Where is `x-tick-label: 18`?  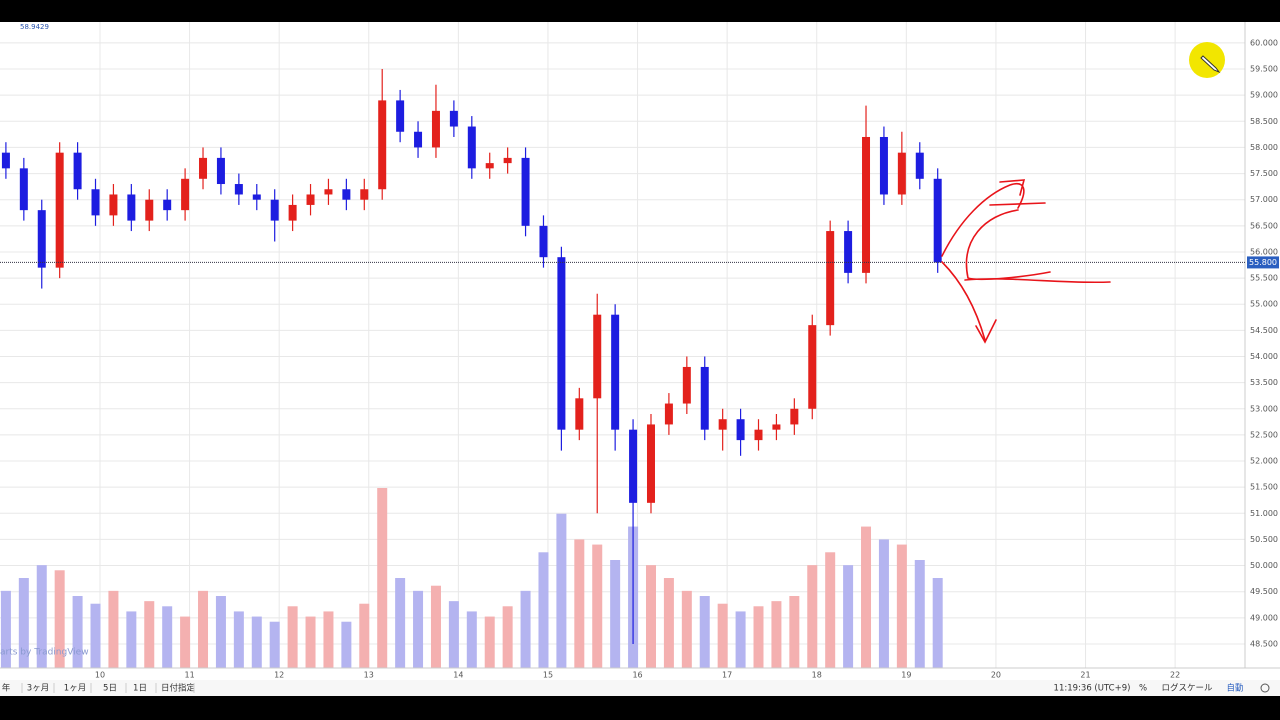 x-tick-label: 18 is located at coordinates (817, 675).